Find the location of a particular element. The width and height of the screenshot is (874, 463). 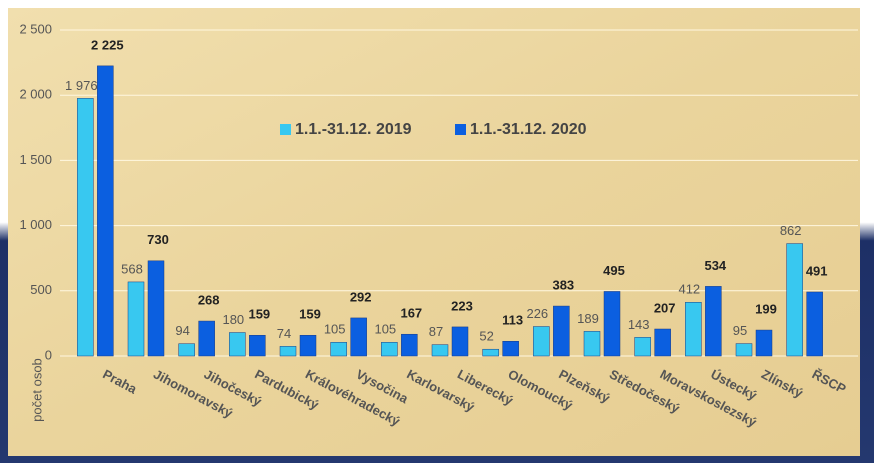

value-label: 143 is located at coordinates (639, 324).